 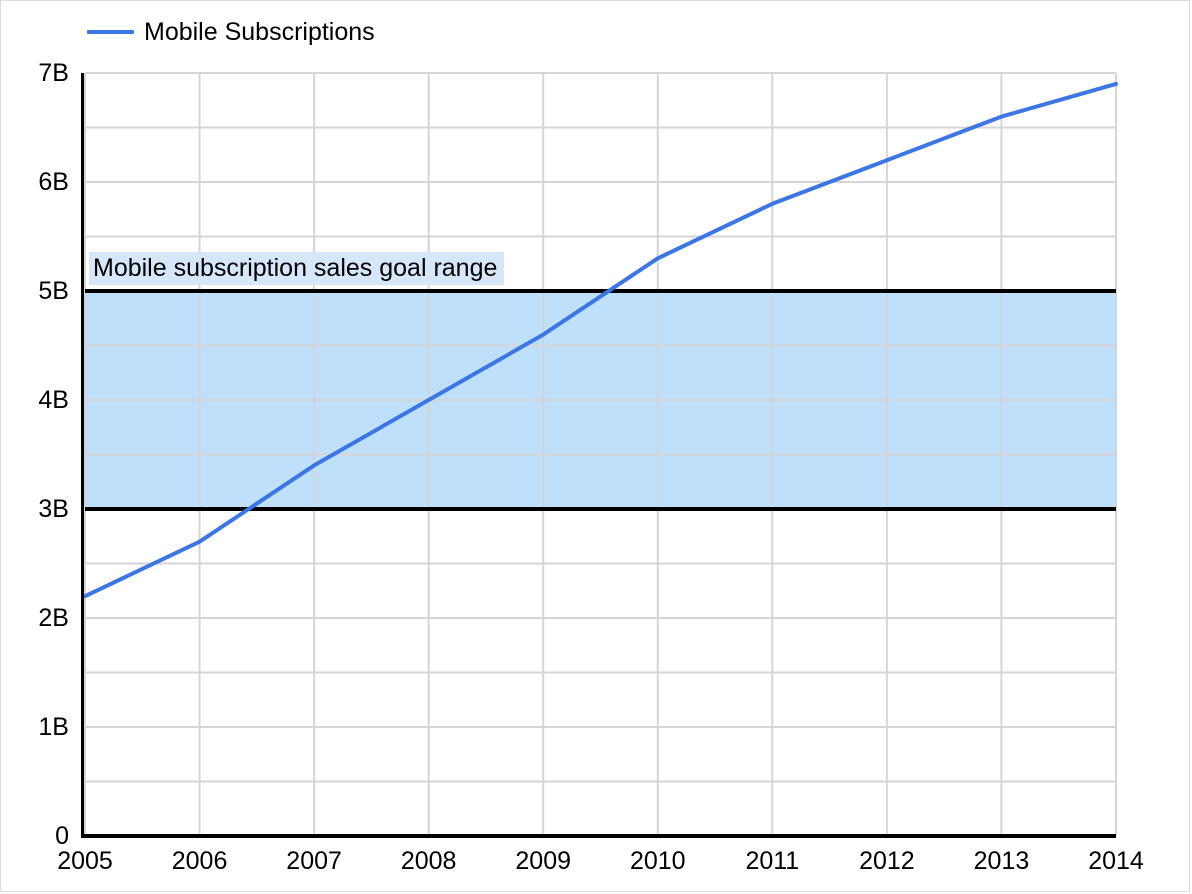 I want to click on x-axis-tick-label: 2012, so click(x=887, y=861).